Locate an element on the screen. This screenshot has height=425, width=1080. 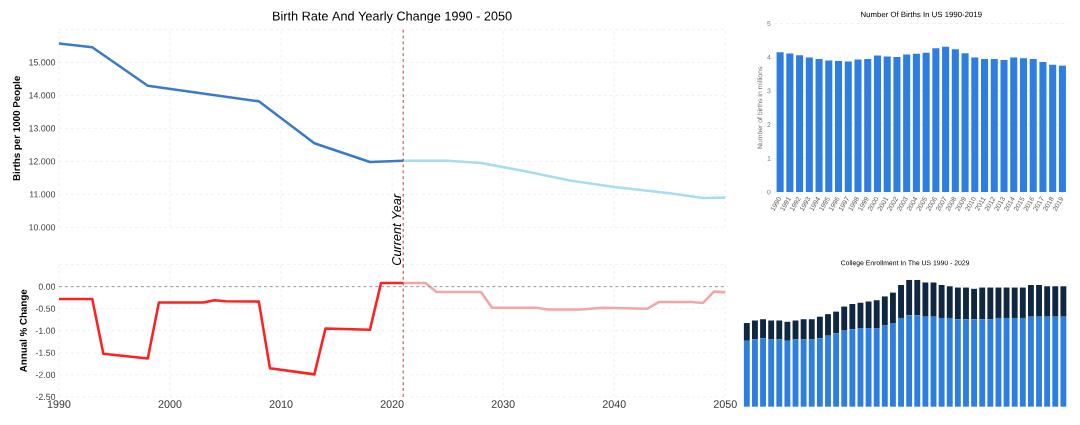
x-tick-label: 2010 is located at coordinates (281, 404).